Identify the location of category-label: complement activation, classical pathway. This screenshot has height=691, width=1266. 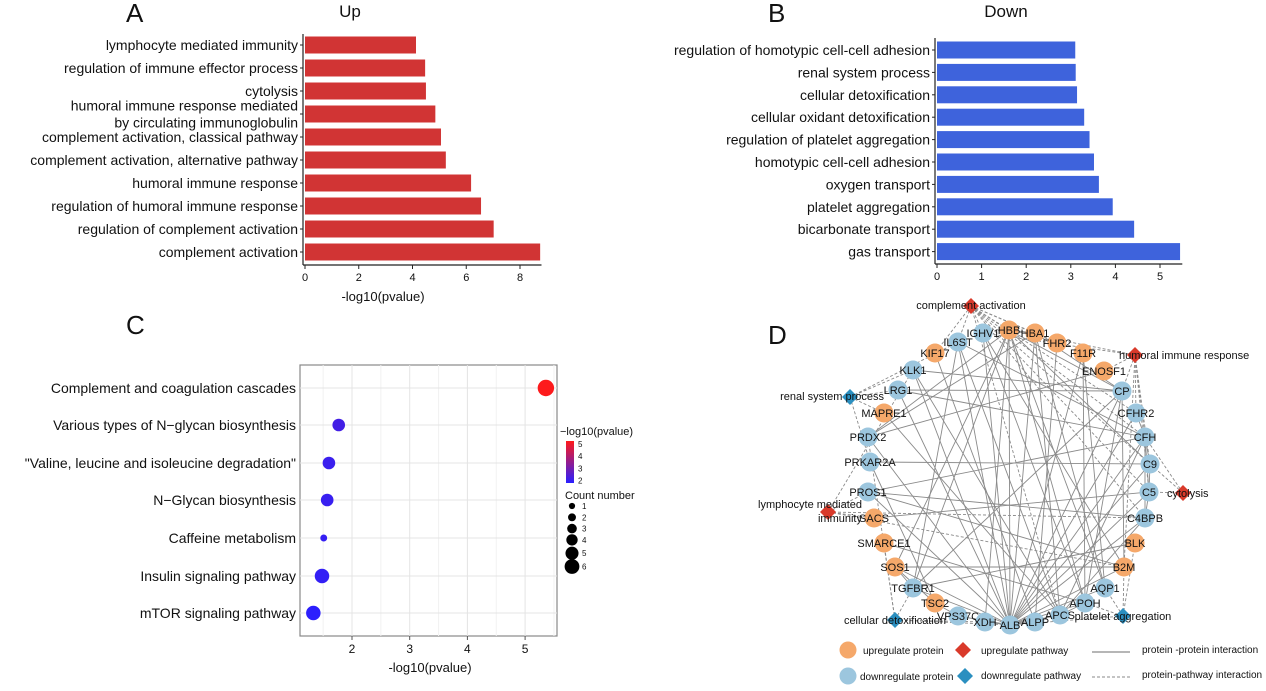
(170, 137).